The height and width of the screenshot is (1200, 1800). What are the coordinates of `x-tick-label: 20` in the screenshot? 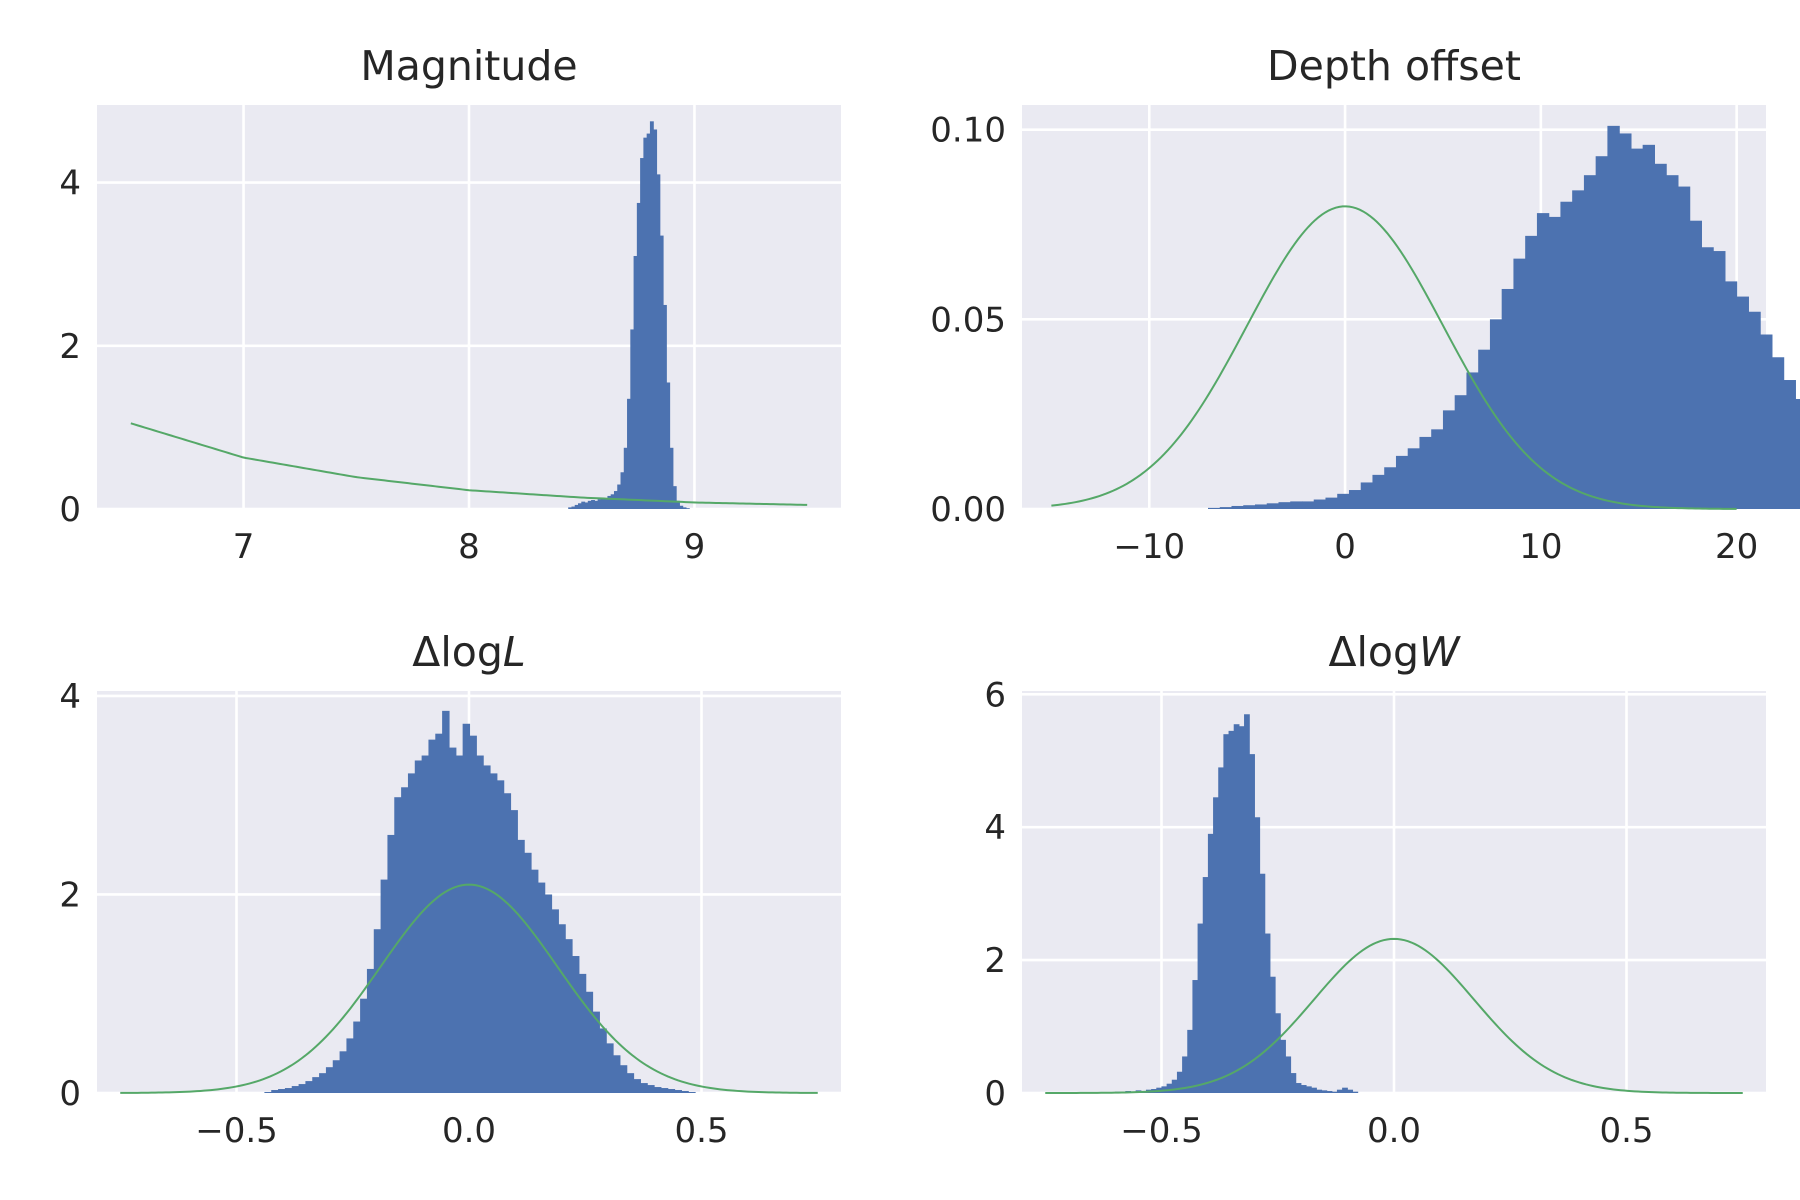 It's located at (1736, 547).